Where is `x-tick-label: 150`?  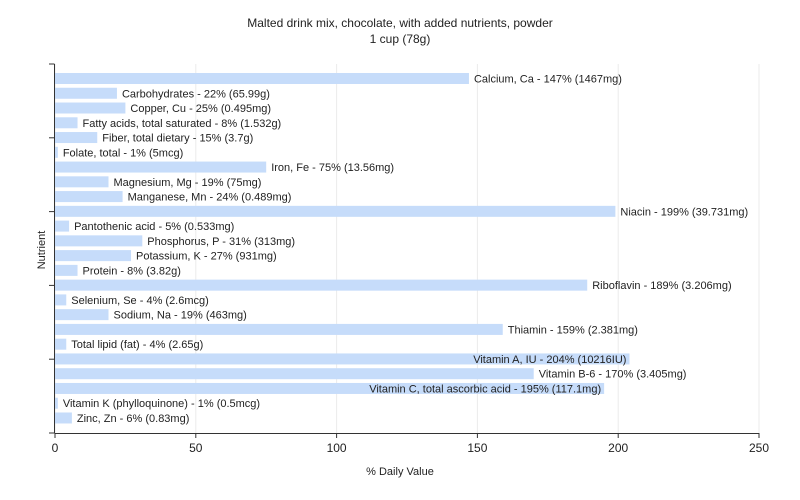
x-tick-label: 150 is located at coordinates (477, 448).